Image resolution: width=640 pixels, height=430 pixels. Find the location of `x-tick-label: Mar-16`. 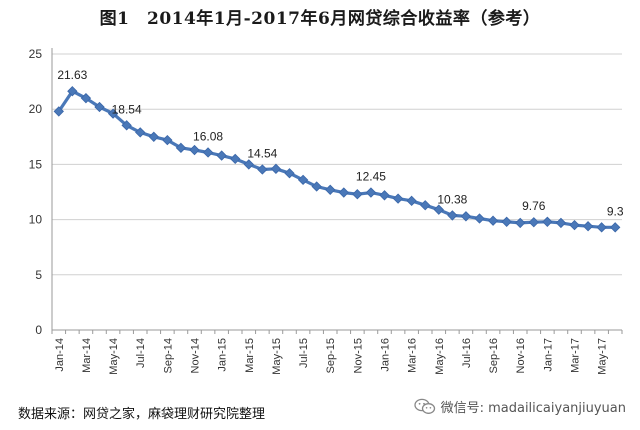

x-tick-label: Mar-16 is located at coordinates (413, 355).